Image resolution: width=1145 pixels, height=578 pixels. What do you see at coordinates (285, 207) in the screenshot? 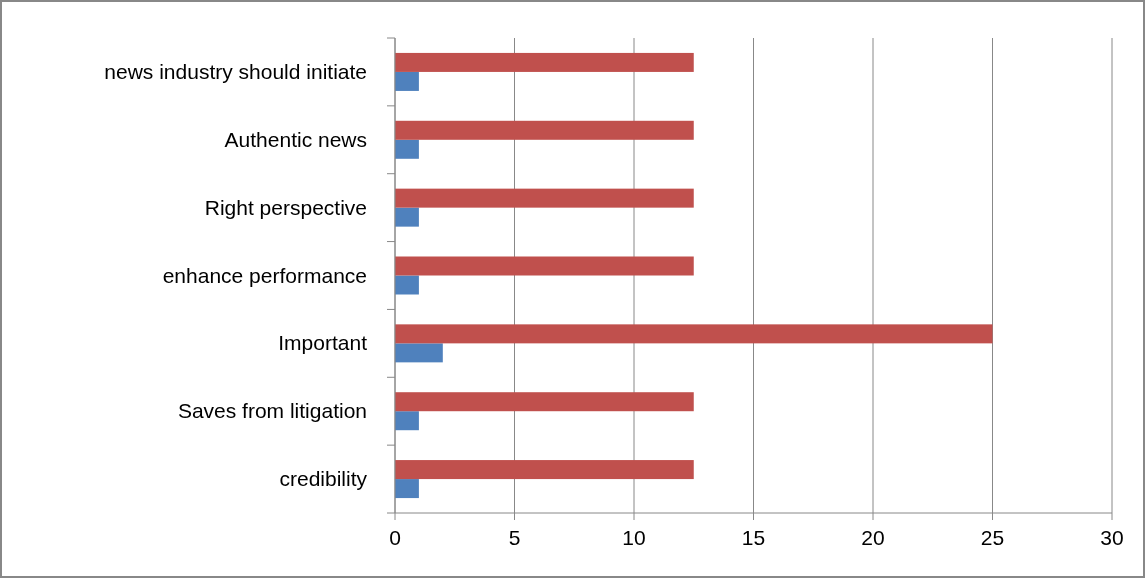
I see `y-tick-label: Right perspective` at bounding box center [285, 207].